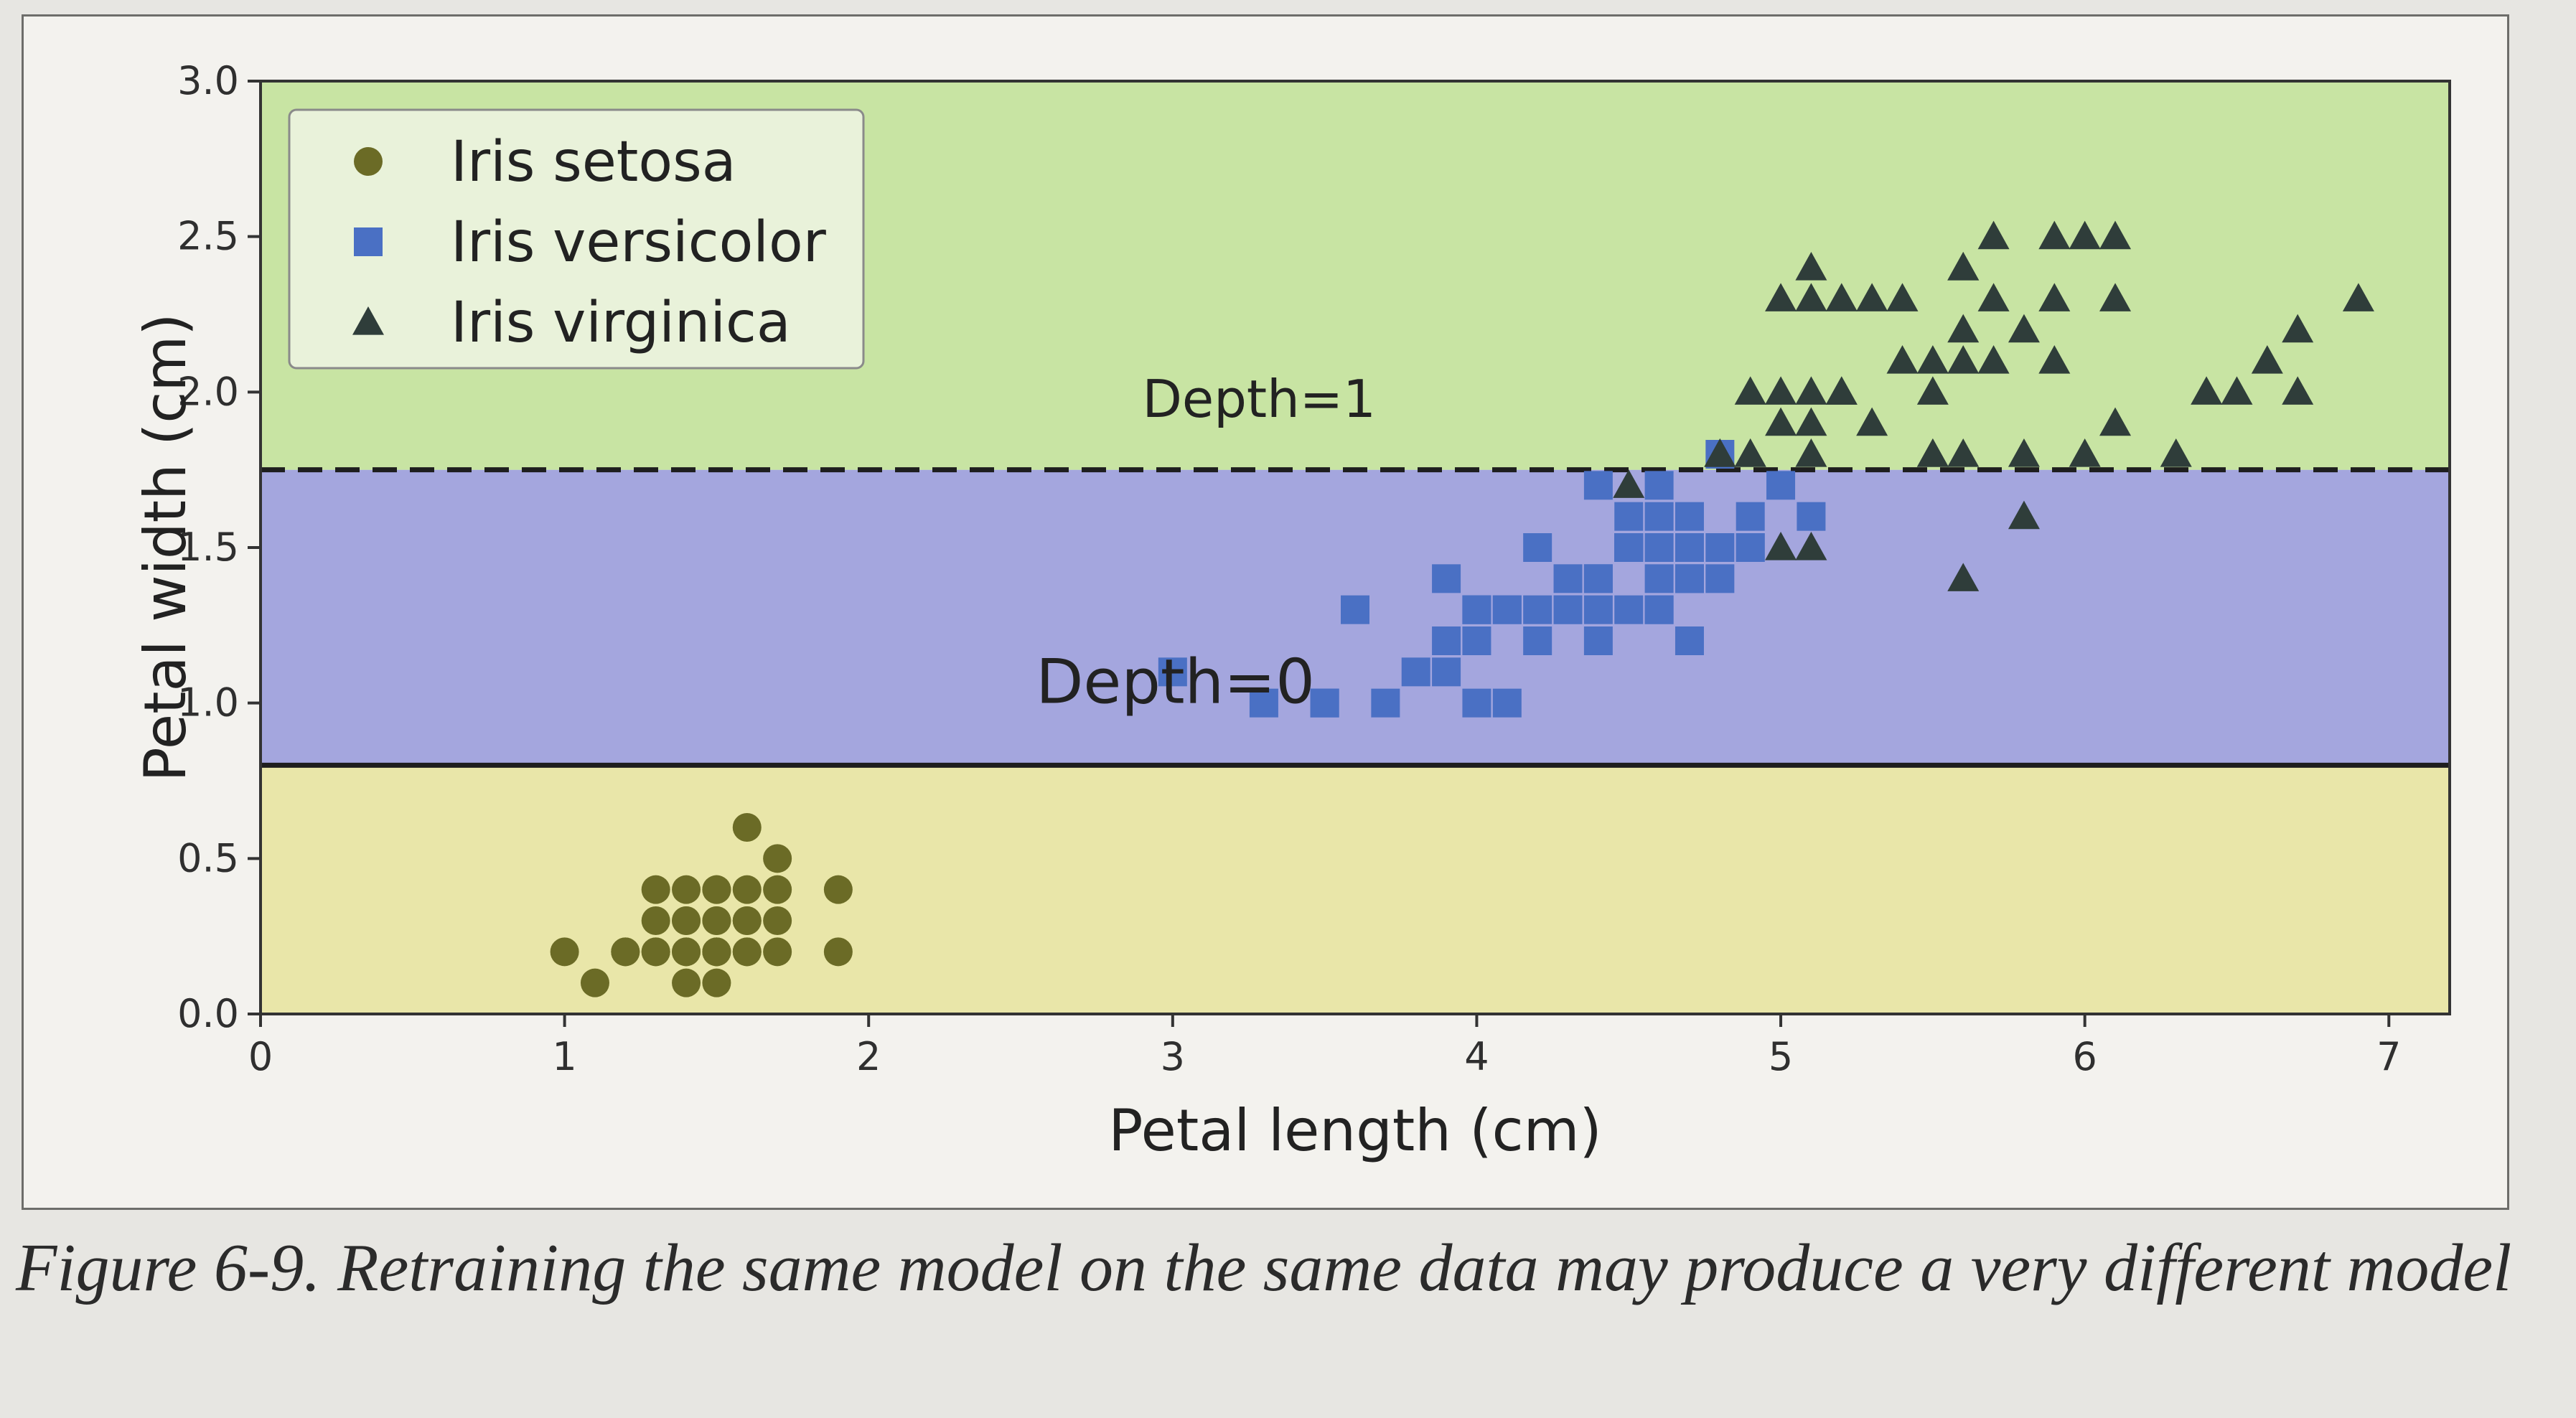 The width and height of the screenshot is (2576, 1418). What do you see at coordinates (1354, 1130) in the screenshot?
I see `x-axis-label: Petal length (cm)` at bounding box center [1354, 1130].